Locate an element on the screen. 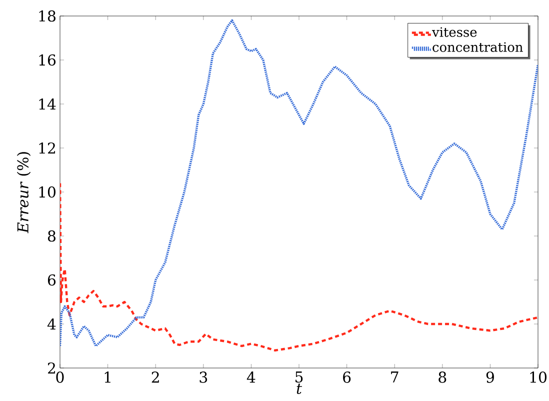 The image size is (549, 401). x-tick-label: 4 is located at coordinates (251, 377).